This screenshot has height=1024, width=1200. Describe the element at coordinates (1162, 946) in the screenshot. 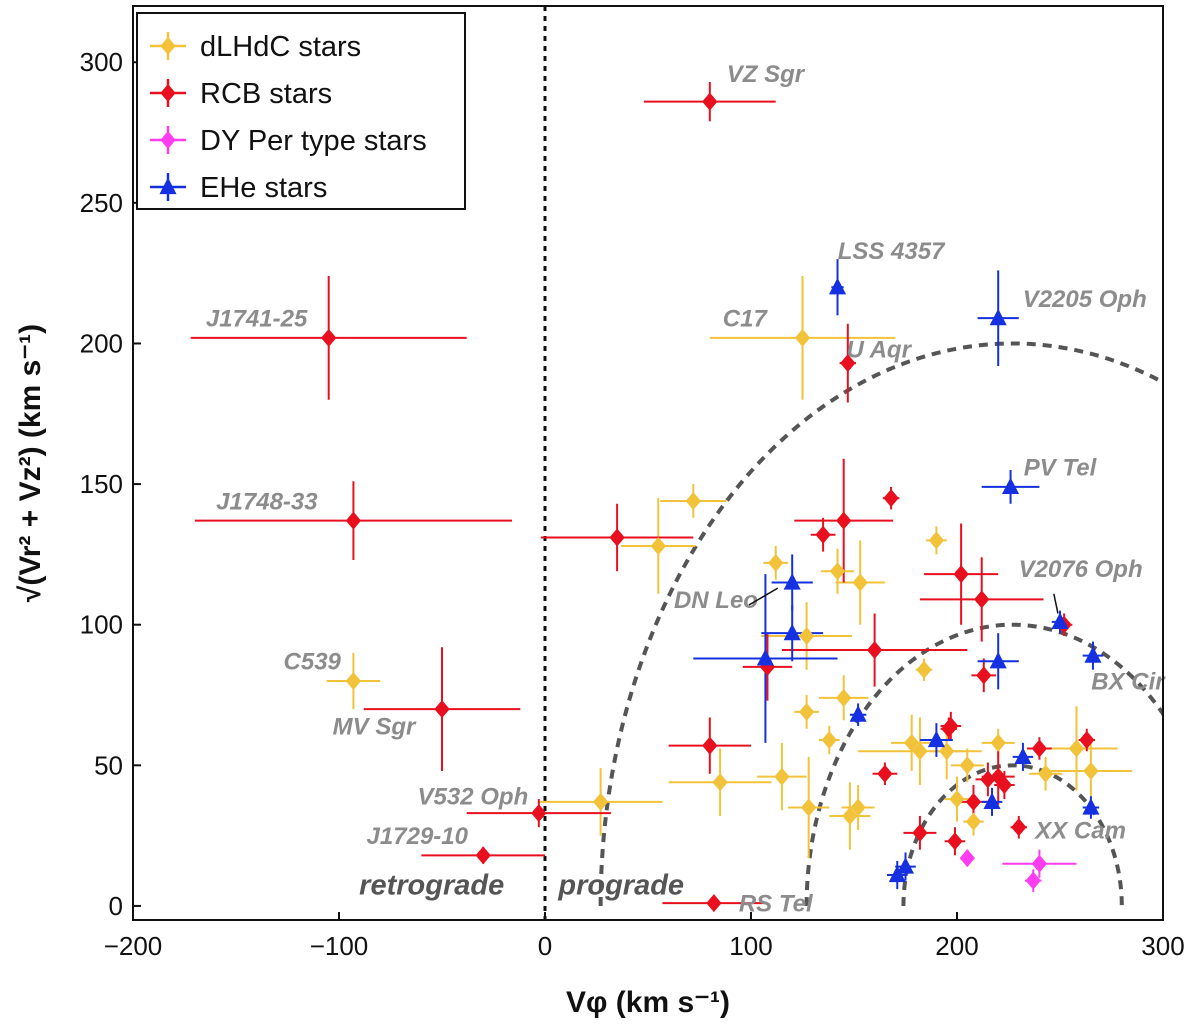

I see `x-tick-label: 300` at that location.